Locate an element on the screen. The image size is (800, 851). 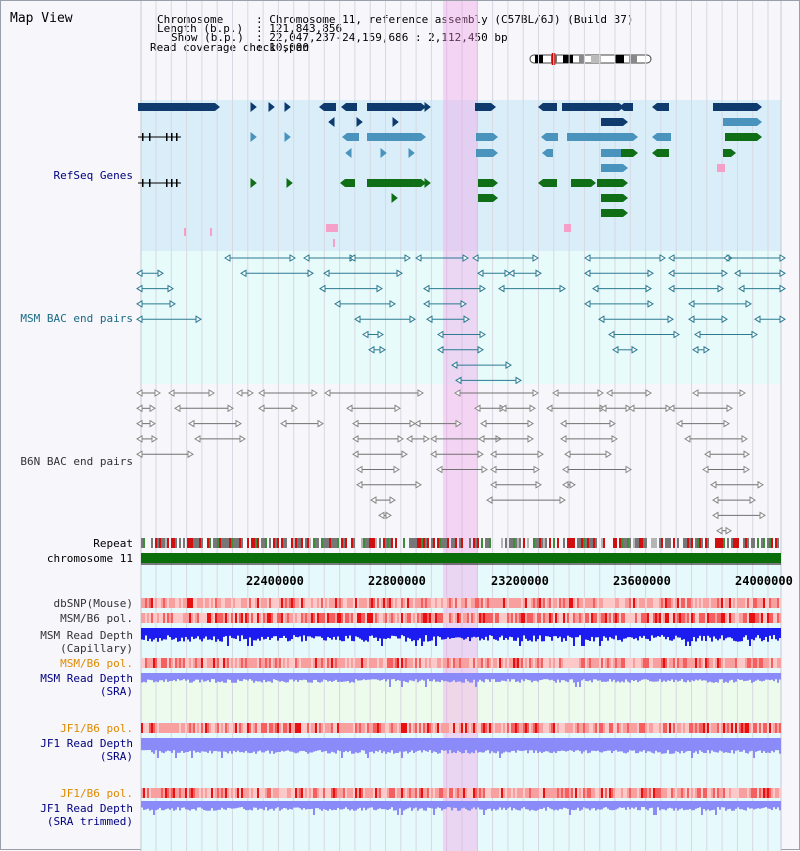
track-label-msm-b6-pol-sra: MSM/B6 pol. is located at coordinates (96, 663).